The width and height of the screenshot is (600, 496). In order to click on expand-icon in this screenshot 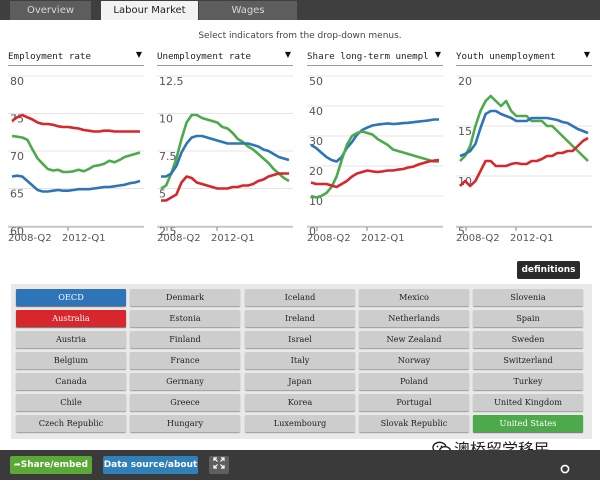, I will do `click(219, 463)`.